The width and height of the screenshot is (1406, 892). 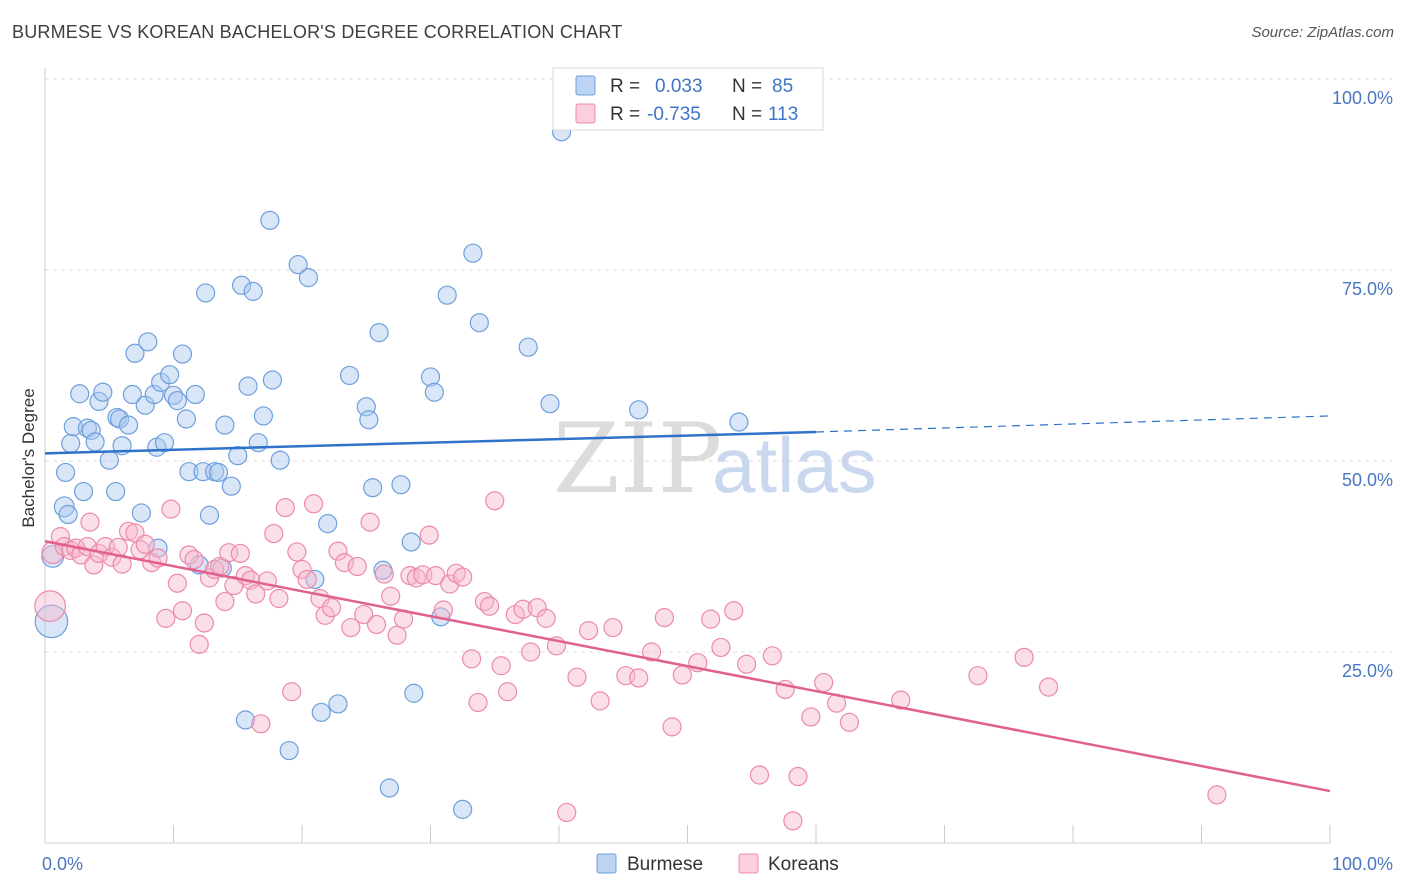 I want to click on legend-stats-frame, so click(x=688, y=99).